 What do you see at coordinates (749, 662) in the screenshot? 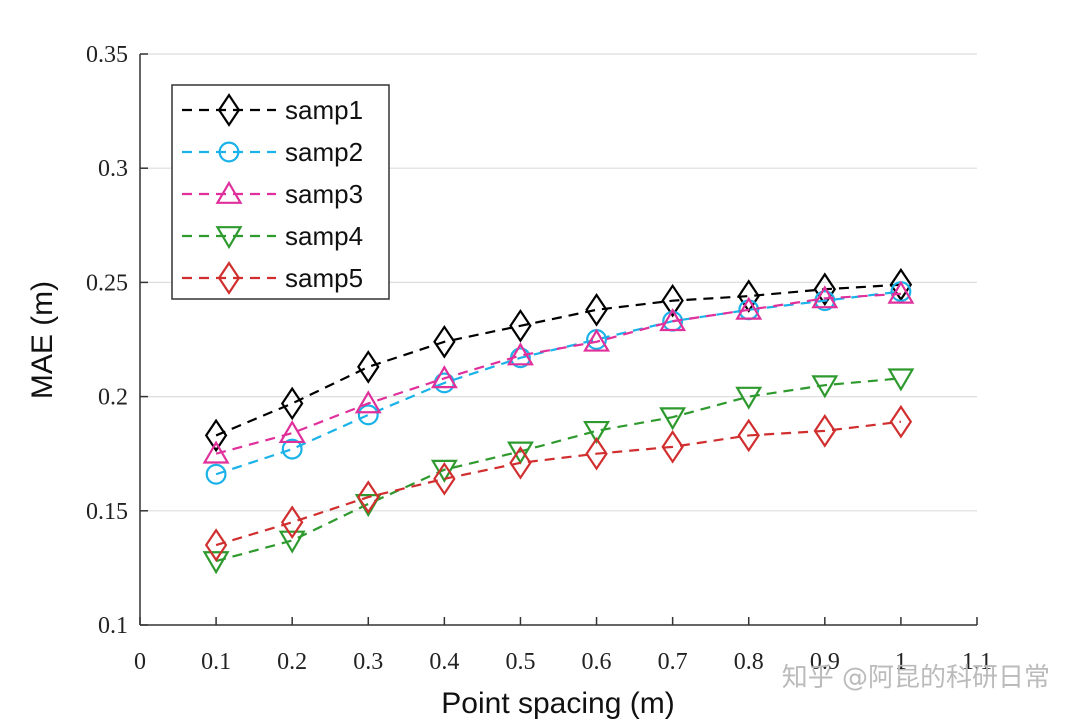
I see `x-tick-label: 0.8` at bounding box center [749, 662].